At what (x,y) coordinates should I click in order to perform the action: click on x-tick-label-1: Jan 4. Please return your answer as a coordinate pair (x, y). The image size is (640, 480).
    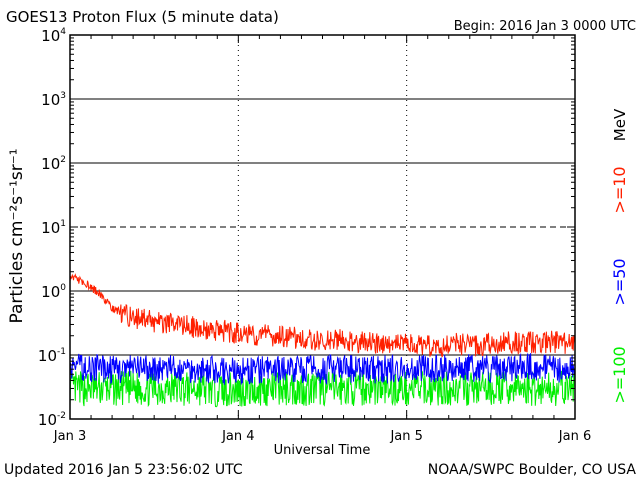
    Looking at the image, I should click on (237, 436).